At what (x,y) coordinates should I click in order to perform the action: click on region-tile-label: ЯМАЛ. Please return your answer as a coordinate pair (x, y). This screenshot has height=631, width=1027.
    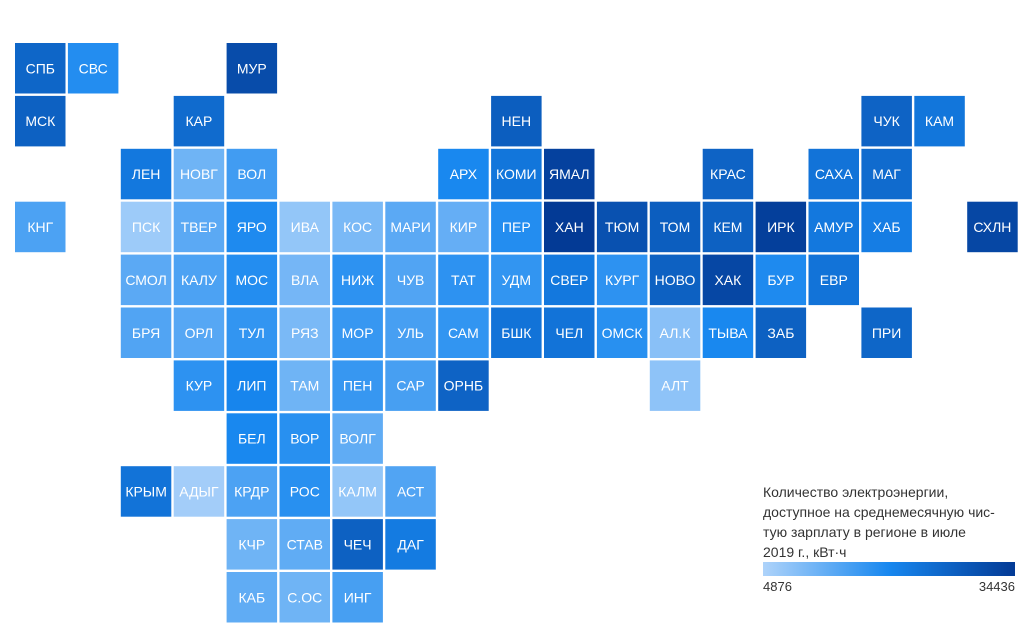
    Looking at the image, I should click on (569, 174).